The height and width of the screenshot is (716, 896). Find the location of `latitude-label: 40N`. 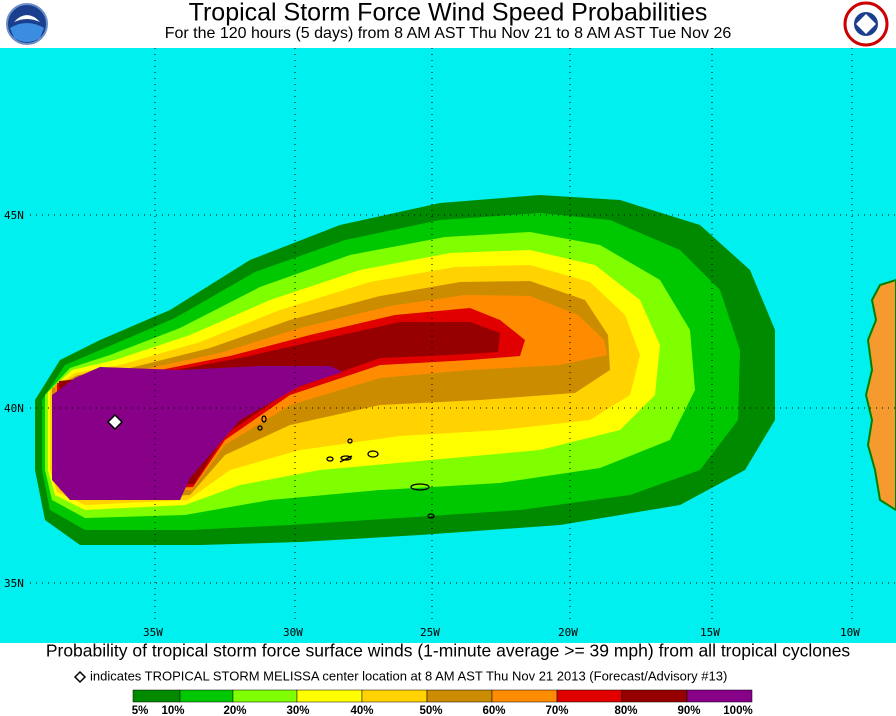

latitude-label: 40N is located at coordinates (14, 408).